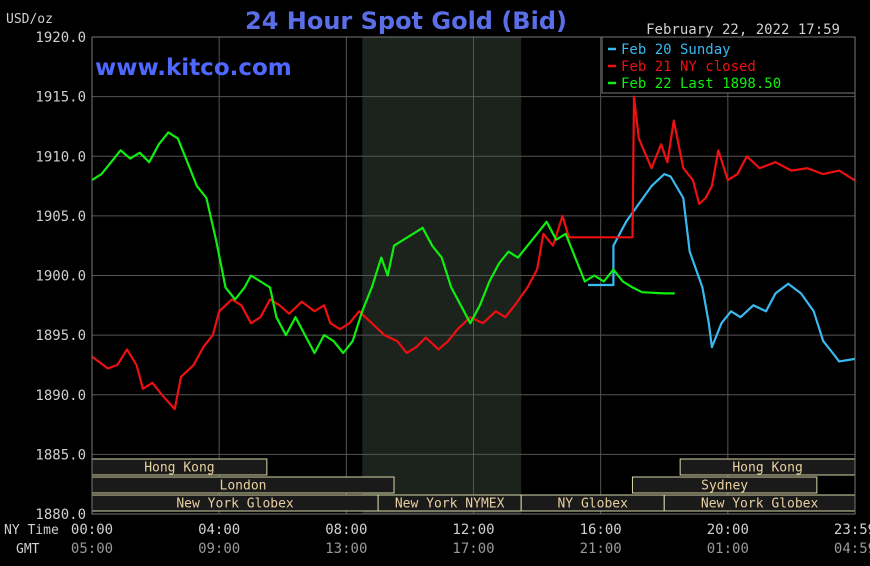 Image resolution: width=870 pixels, height=566 pixels. I want to click on legend-entry: Feb 21 NY closed, so click(688, 67).